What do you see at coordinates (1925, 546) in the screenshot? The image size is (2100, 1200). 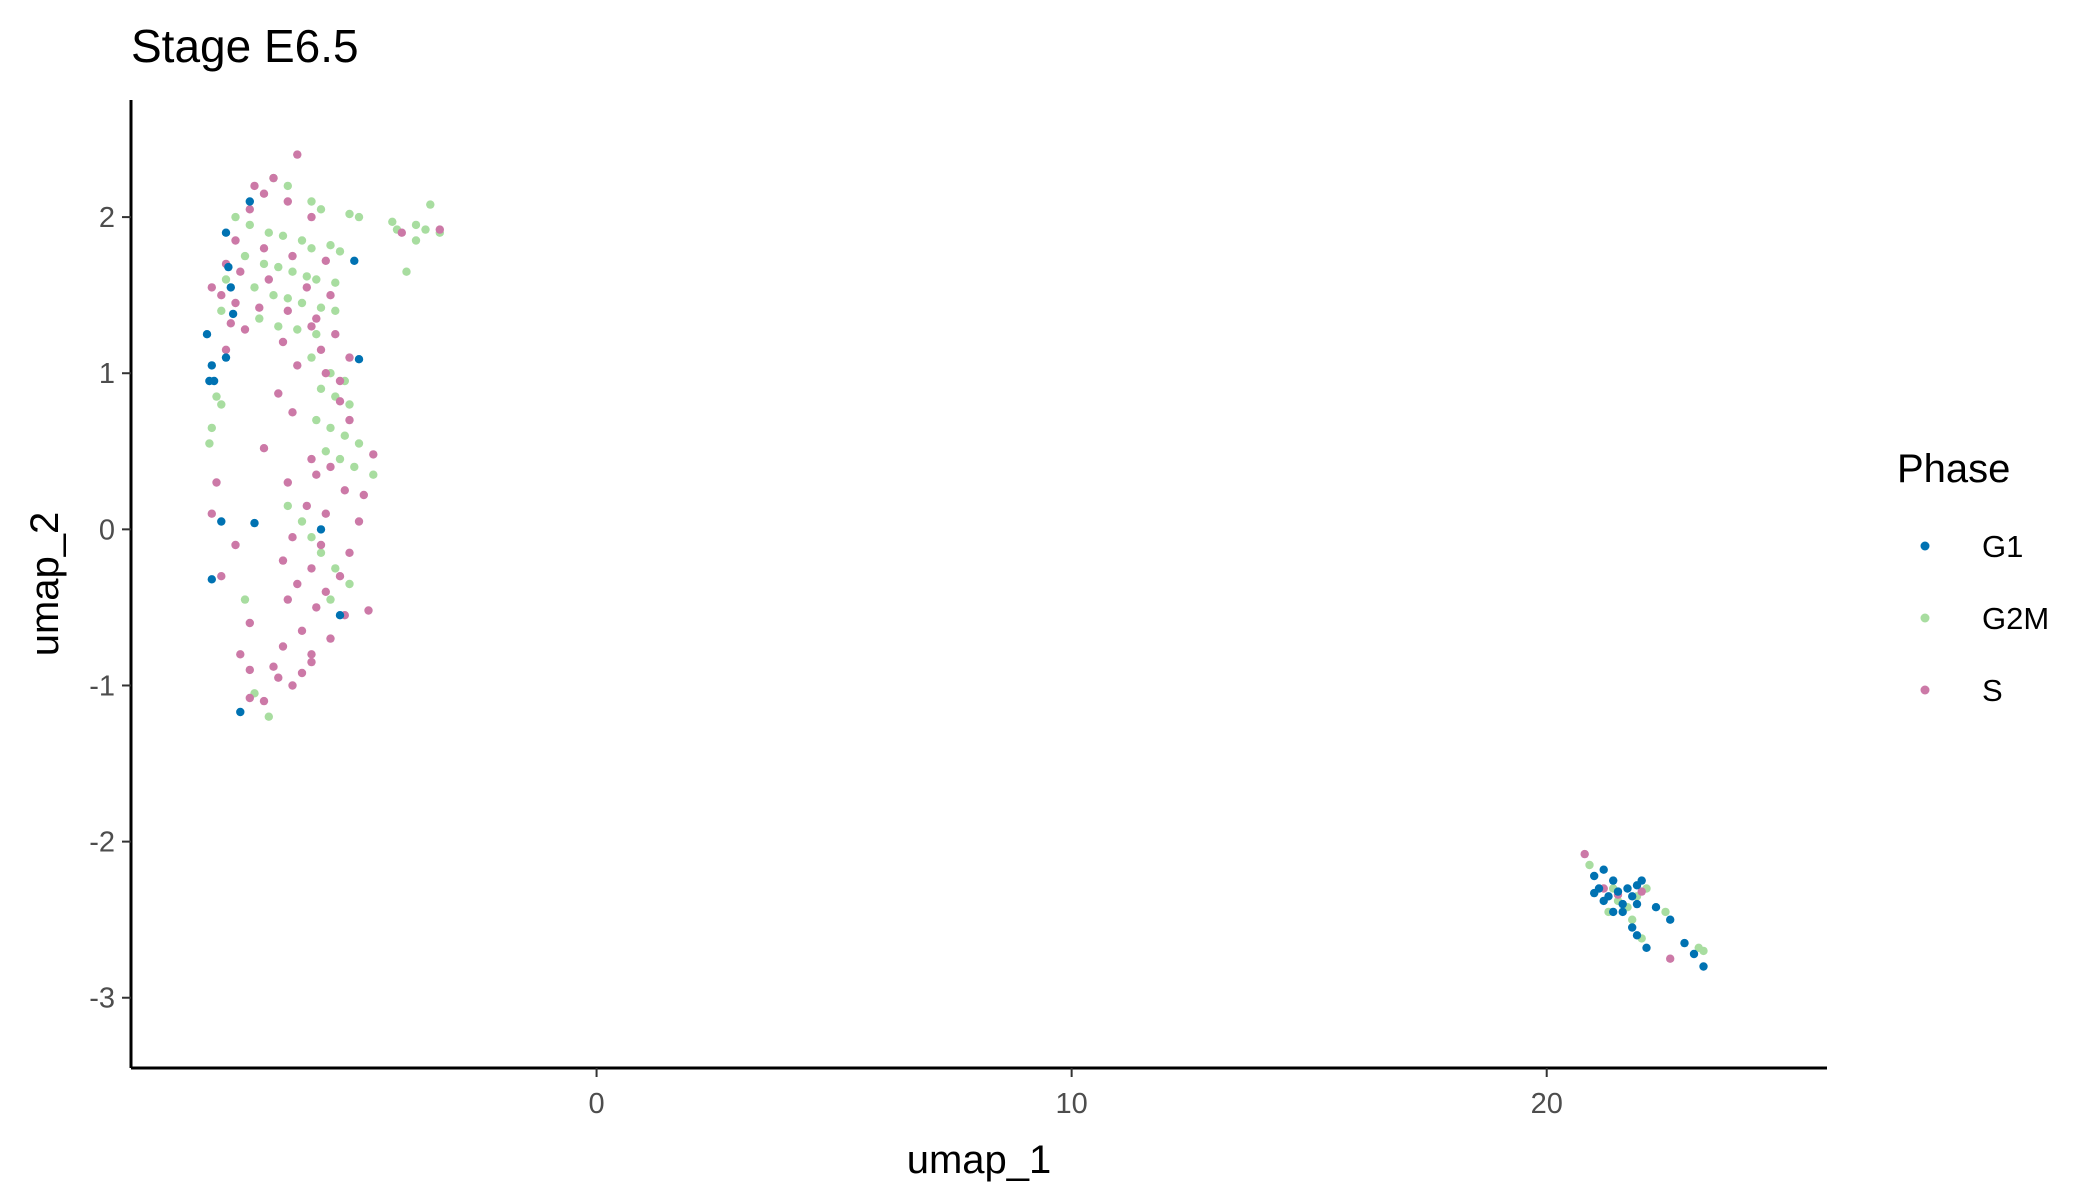 I see `legend-key-g1` at bounding box center [1925, 546].